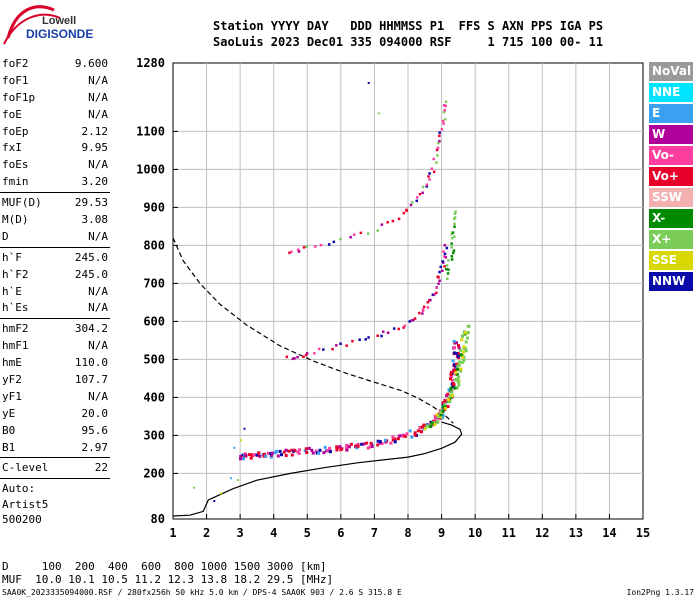 The width and height of the screenshot is (700, 600). I want to click on low-echo-point, so click(378, 113).